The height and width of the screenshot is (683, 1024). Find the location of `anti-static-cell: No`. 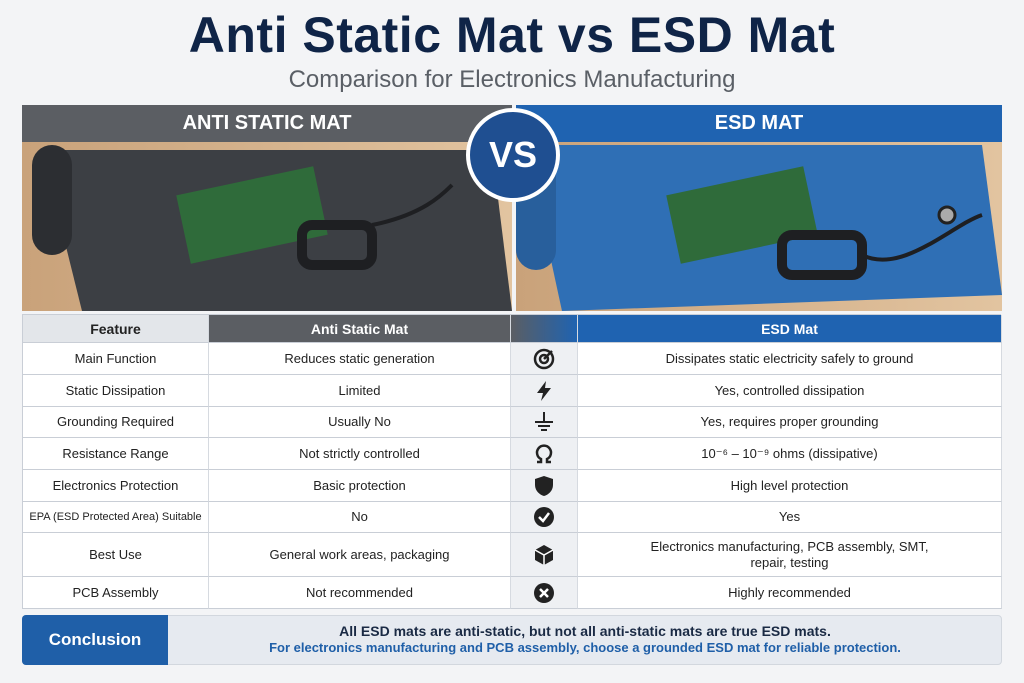

anti-static-cell: No is located at coordinates (360, 517).